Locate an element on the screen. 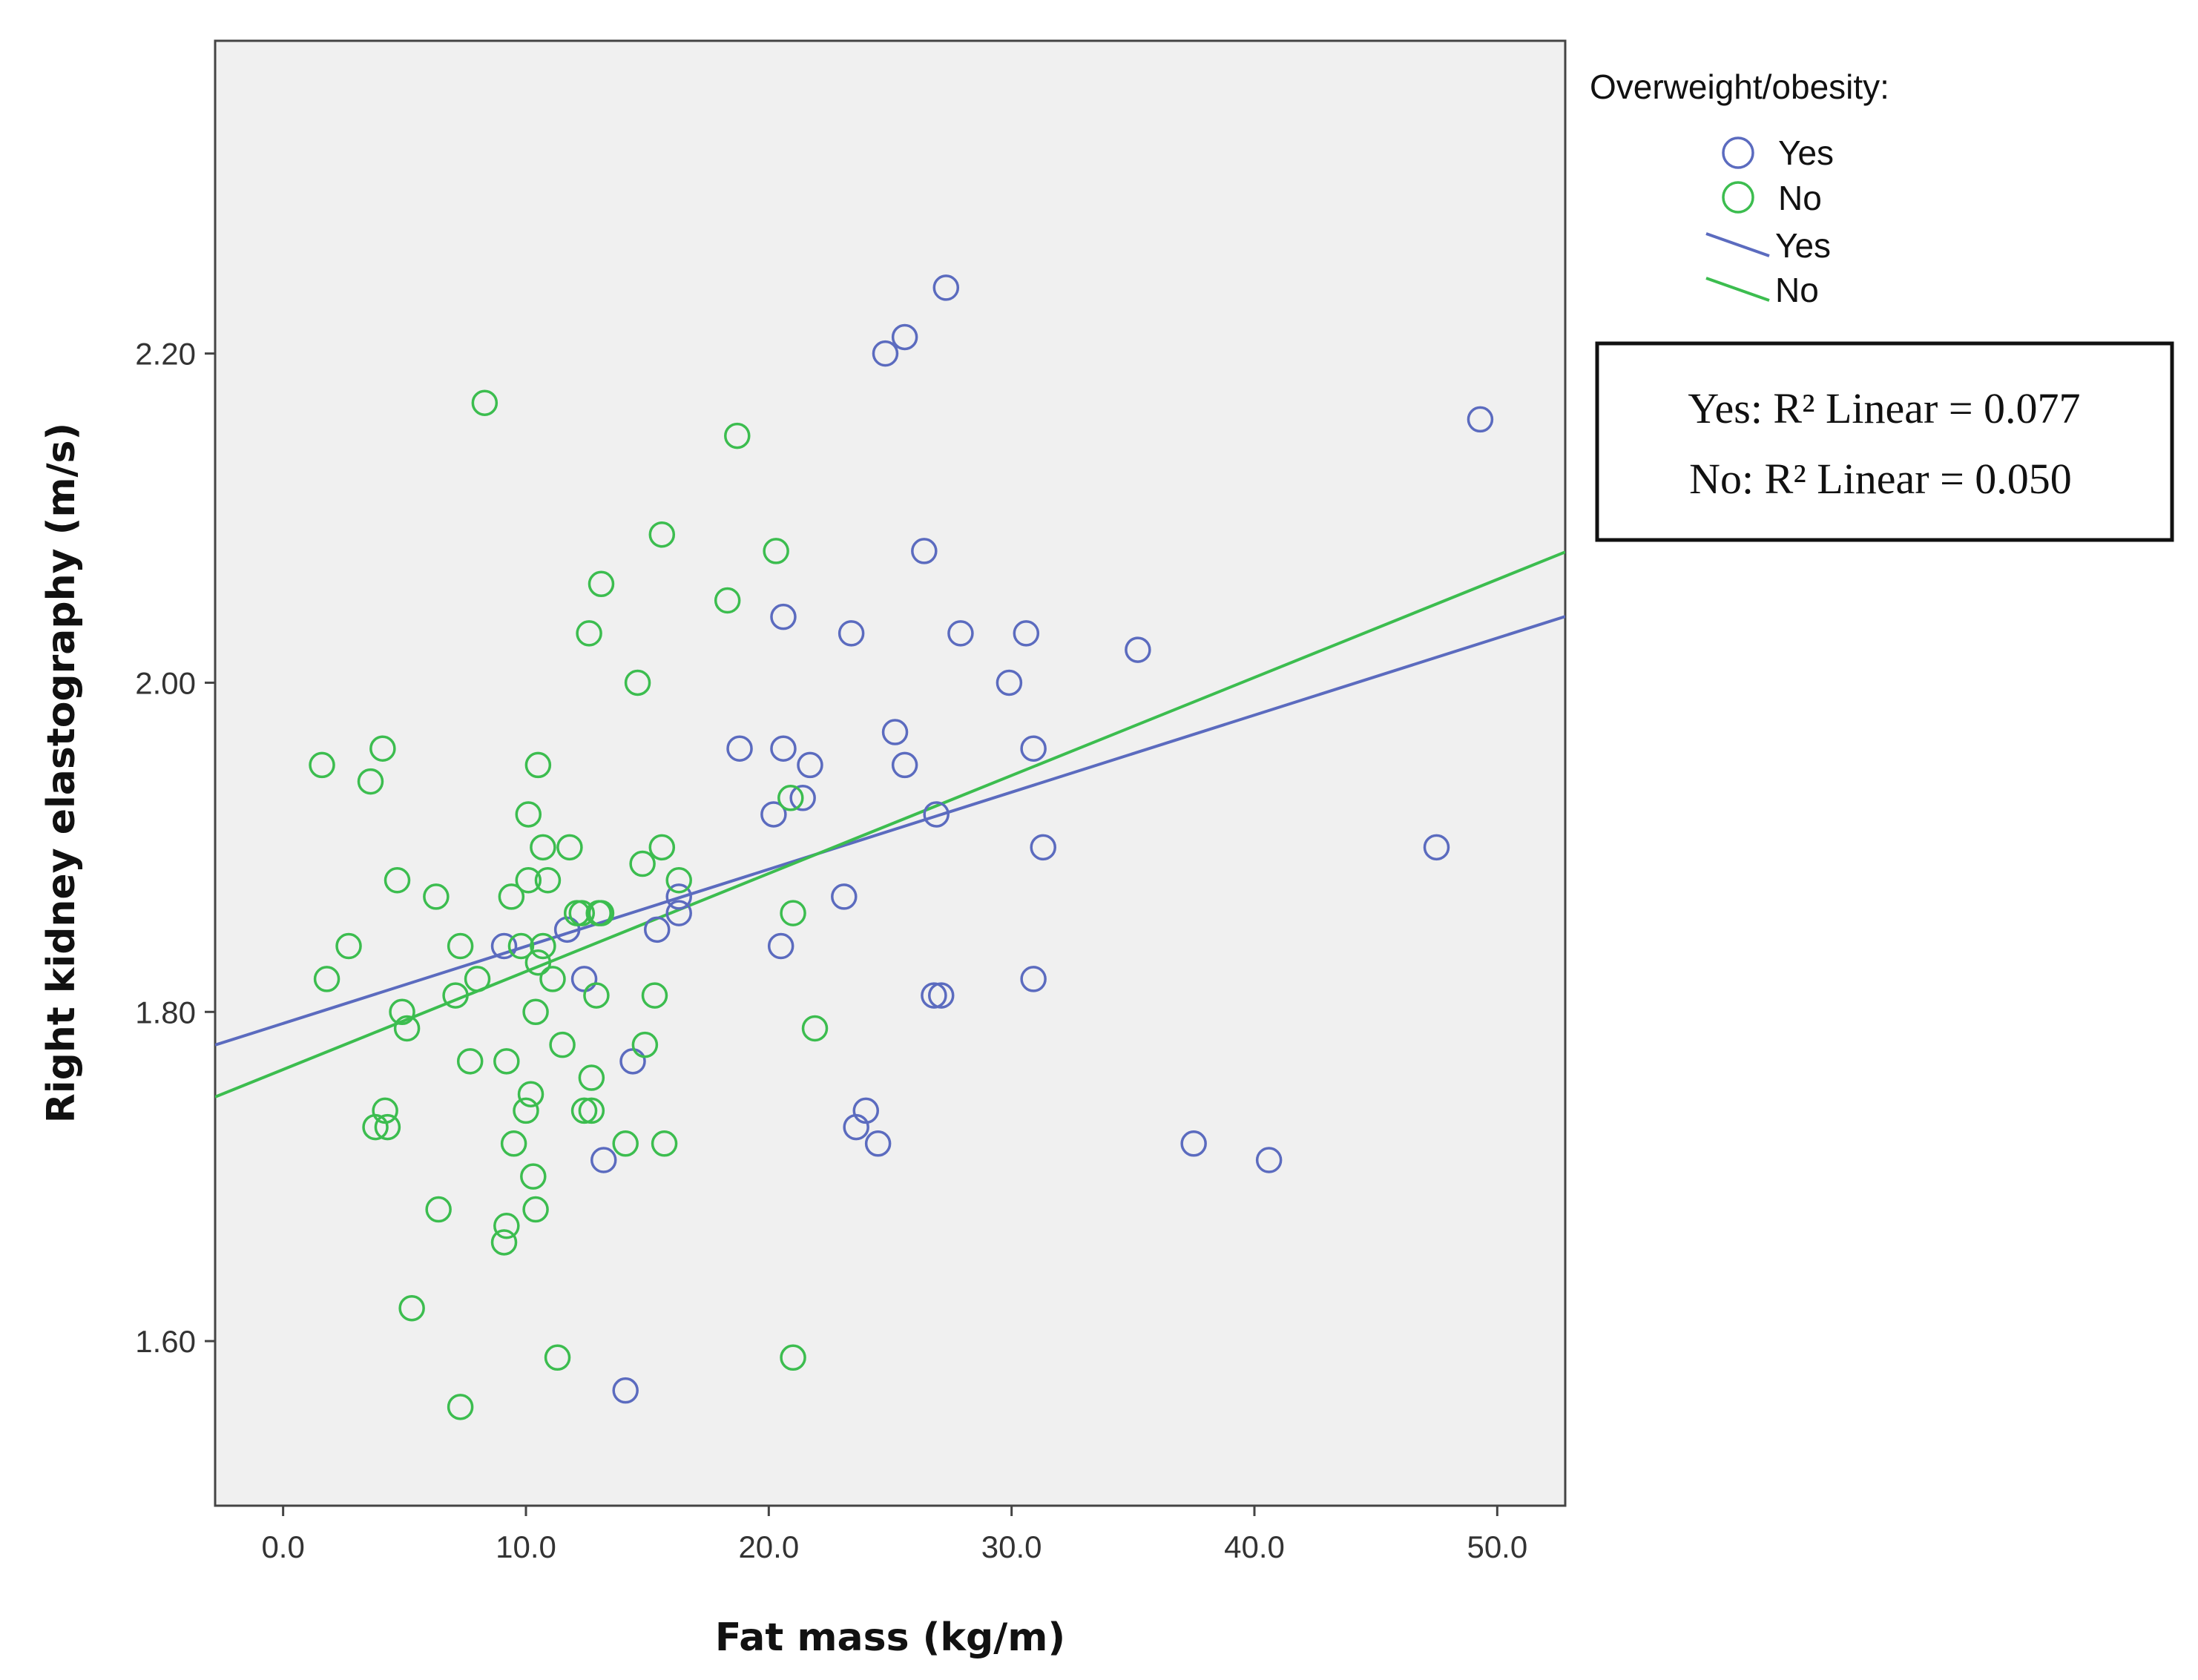 The image size is (2198, 1680). r2-no-text: No: R² Linear = 0.050 is located at coordinates (1881, 479).